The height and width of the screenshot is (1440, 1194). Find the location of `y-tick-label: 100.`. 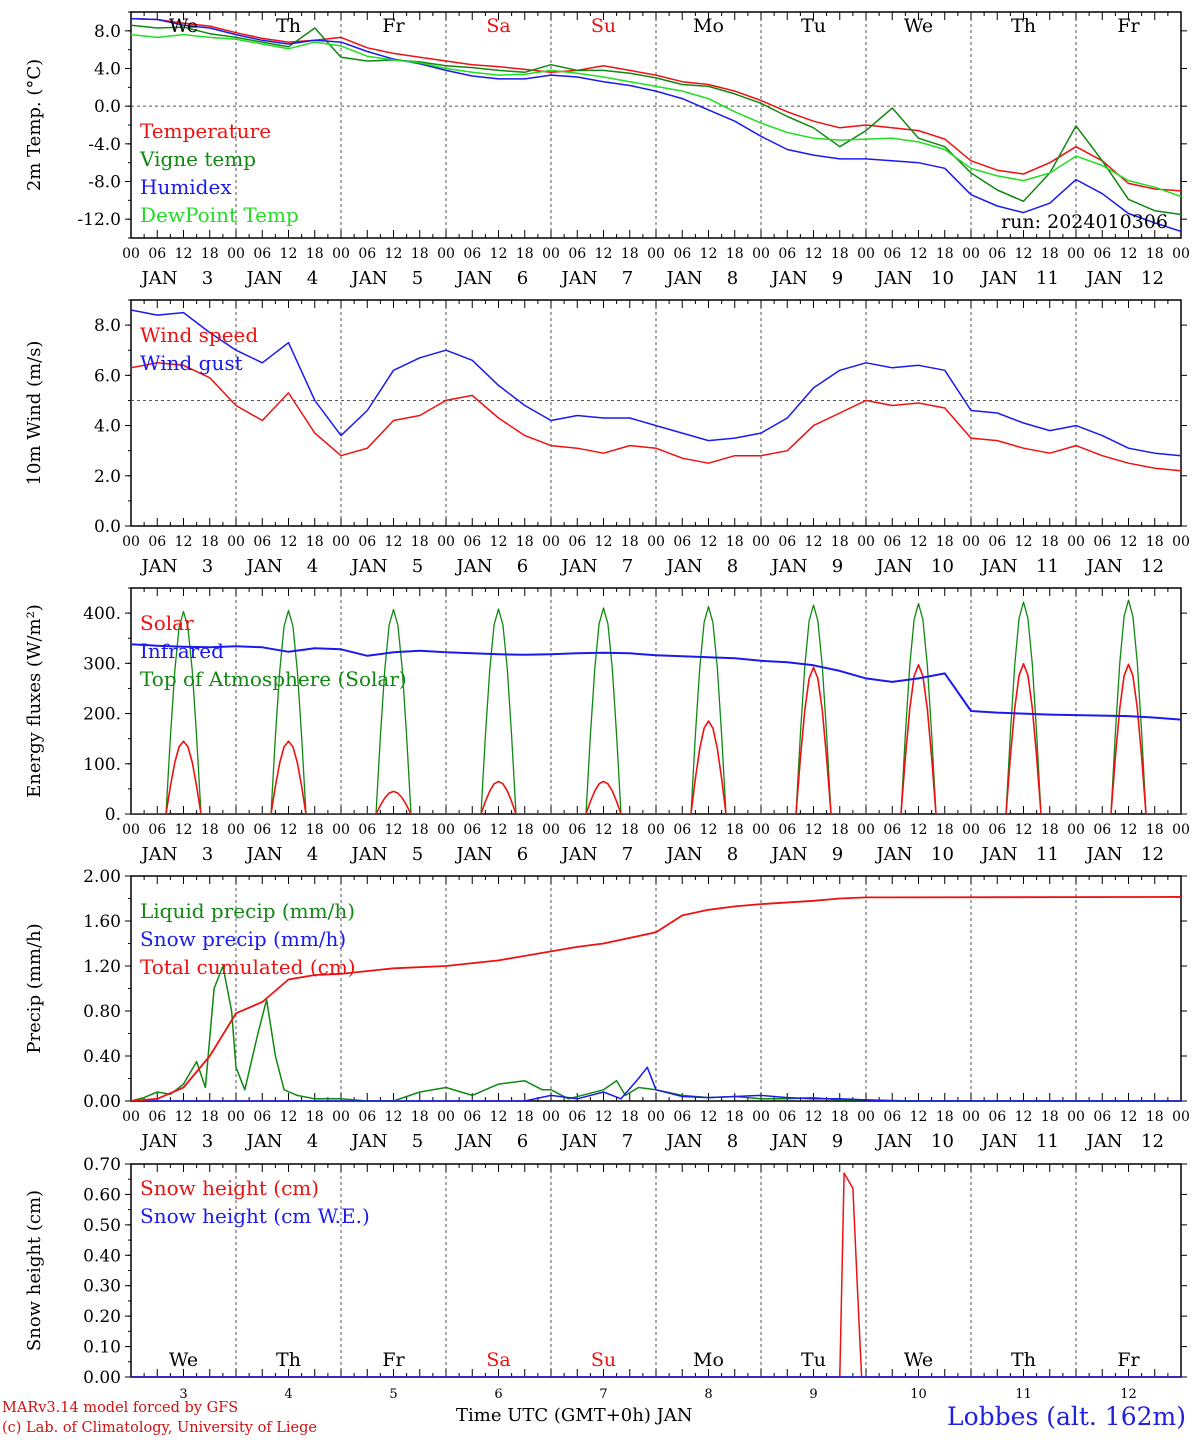

y-tick-label: 100. is located at coordinates (102, 765).